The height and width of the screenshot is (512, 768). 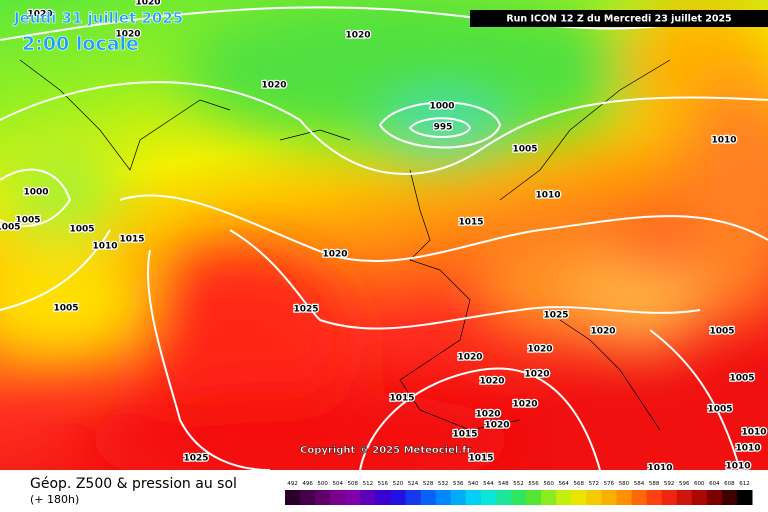 I want to click on scale-label: 508, so click(x=353, y=484).